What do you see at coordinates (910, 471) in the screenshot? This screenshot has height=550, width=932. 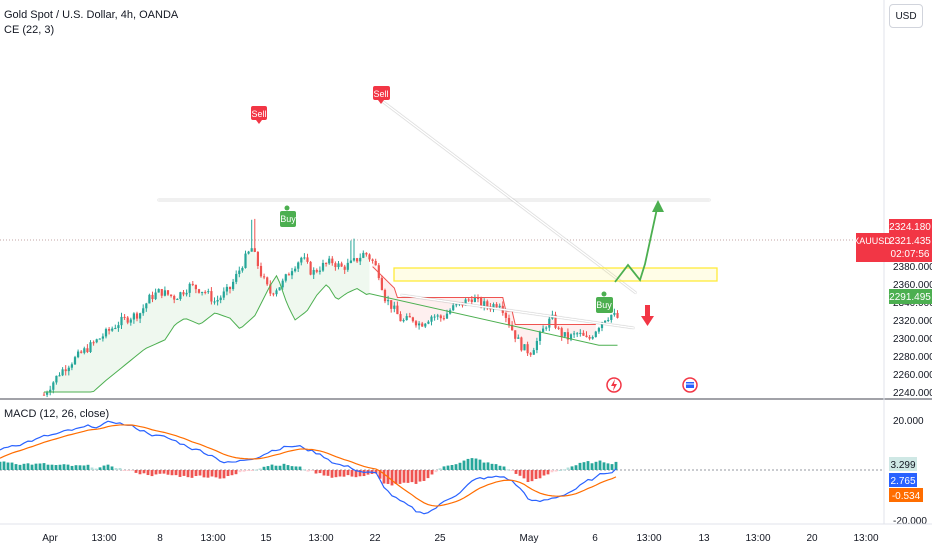 I see `macd-axis: 20.000 -20.000` at bounding box center [910, 471].